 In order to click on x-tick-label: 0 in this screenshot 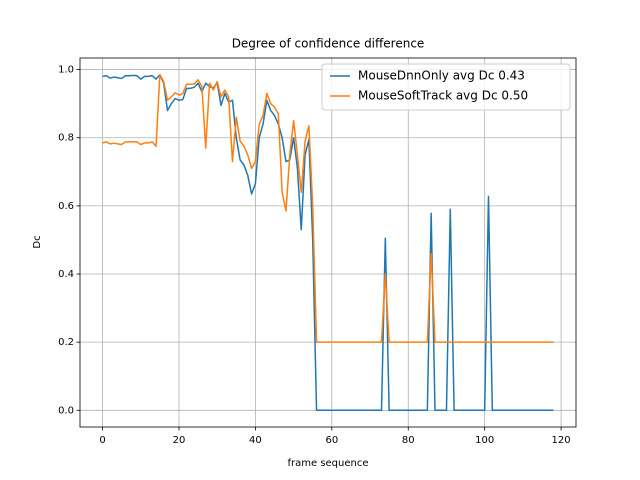, I will do `click(102, 440)`.